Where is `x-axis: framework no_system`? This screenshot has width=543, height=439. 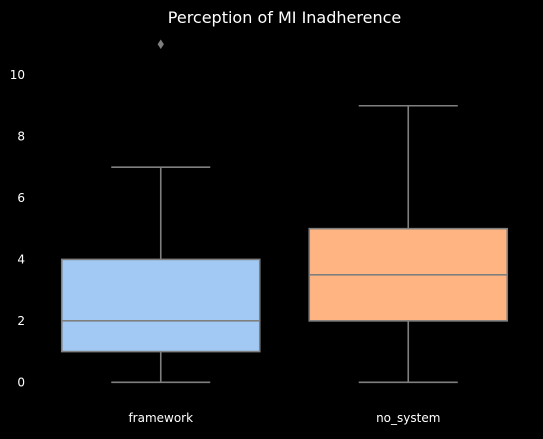
x-axis: framework no_system is located at coordinates (284, 418).